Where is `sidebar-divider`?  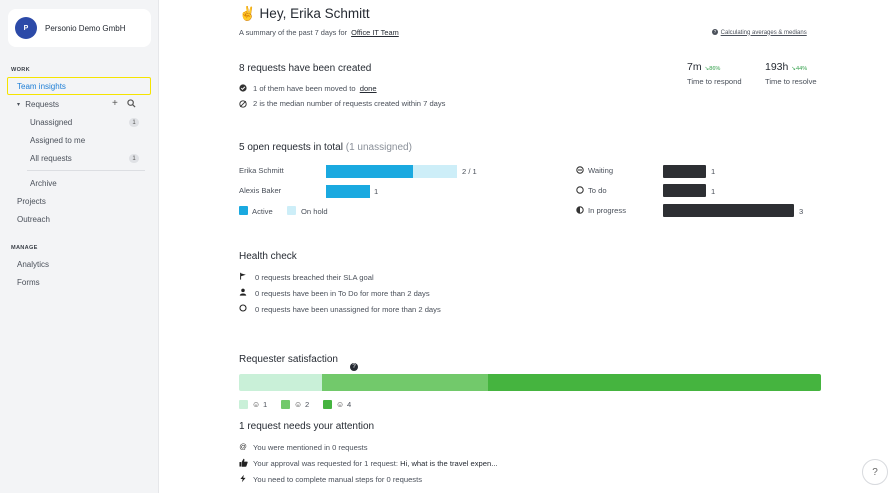 sidebar-divider is located at coordinates (86, 170).